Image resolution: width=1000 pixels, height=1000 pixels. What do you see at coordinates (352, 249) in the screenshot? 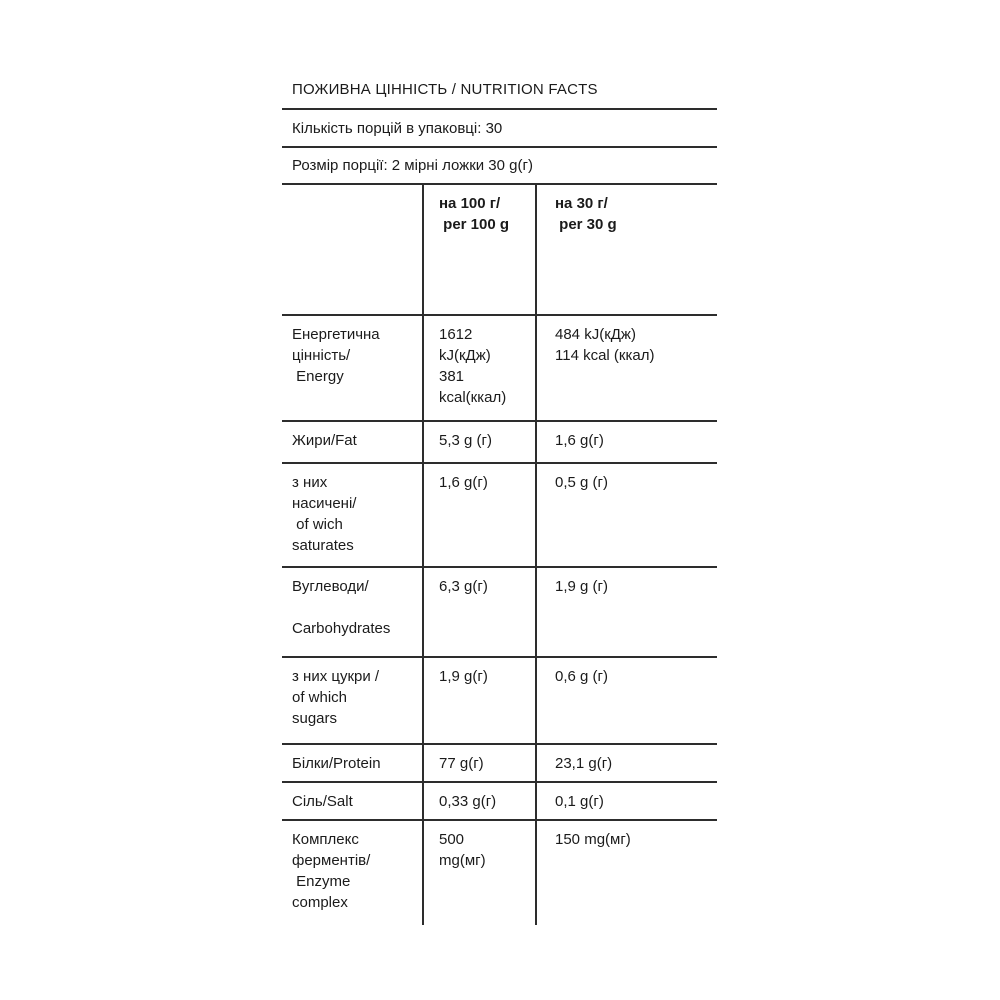
I see `header-nutrient-cell` at bounding box center [352, 249].